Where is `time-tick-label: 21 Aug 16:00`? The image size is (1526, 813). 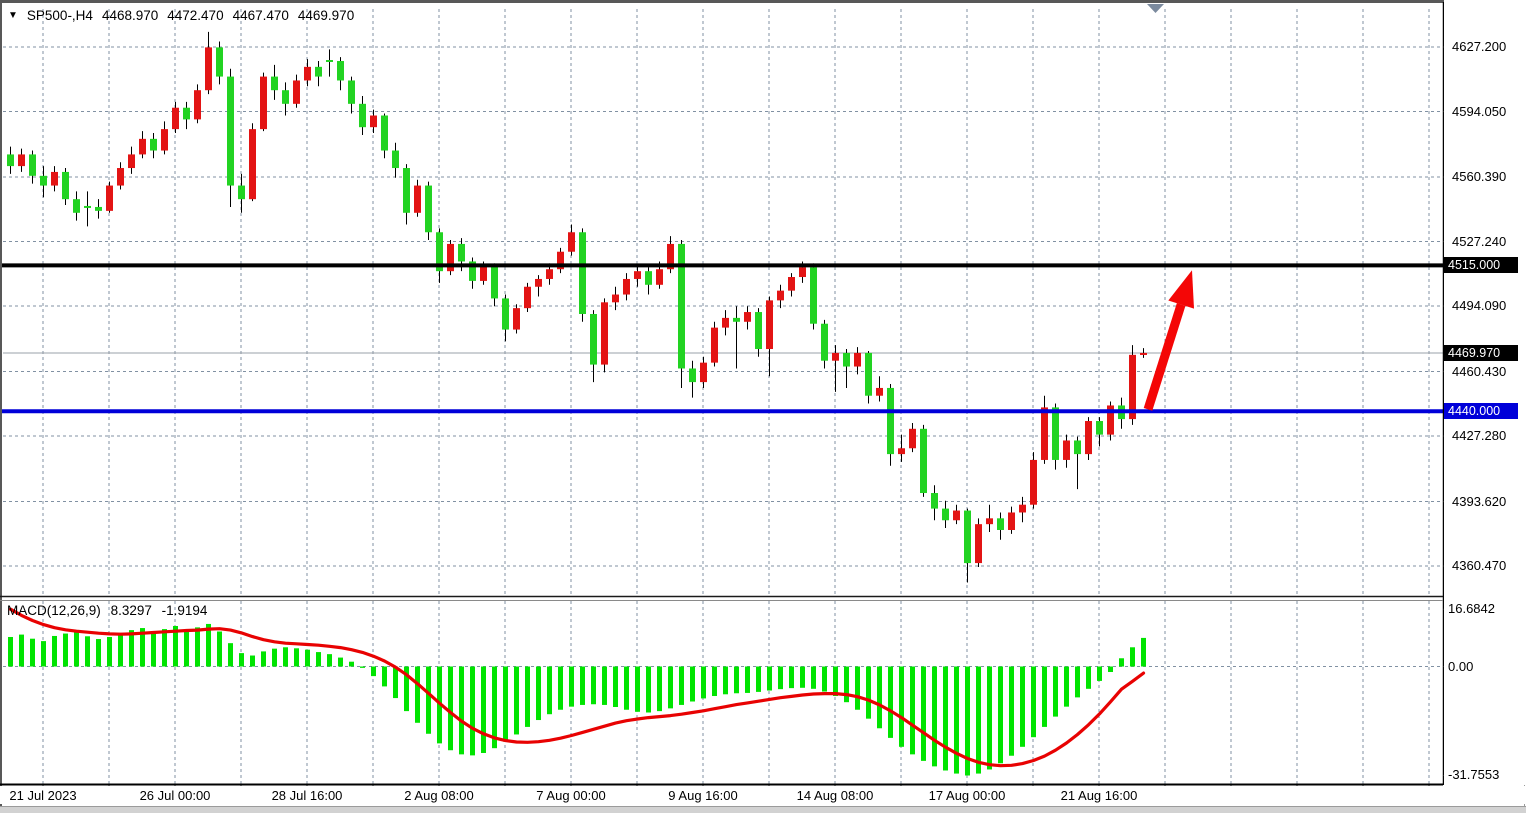 time-tick-label: 21 Aug 16:00 is located at coordinates (1099, 795).